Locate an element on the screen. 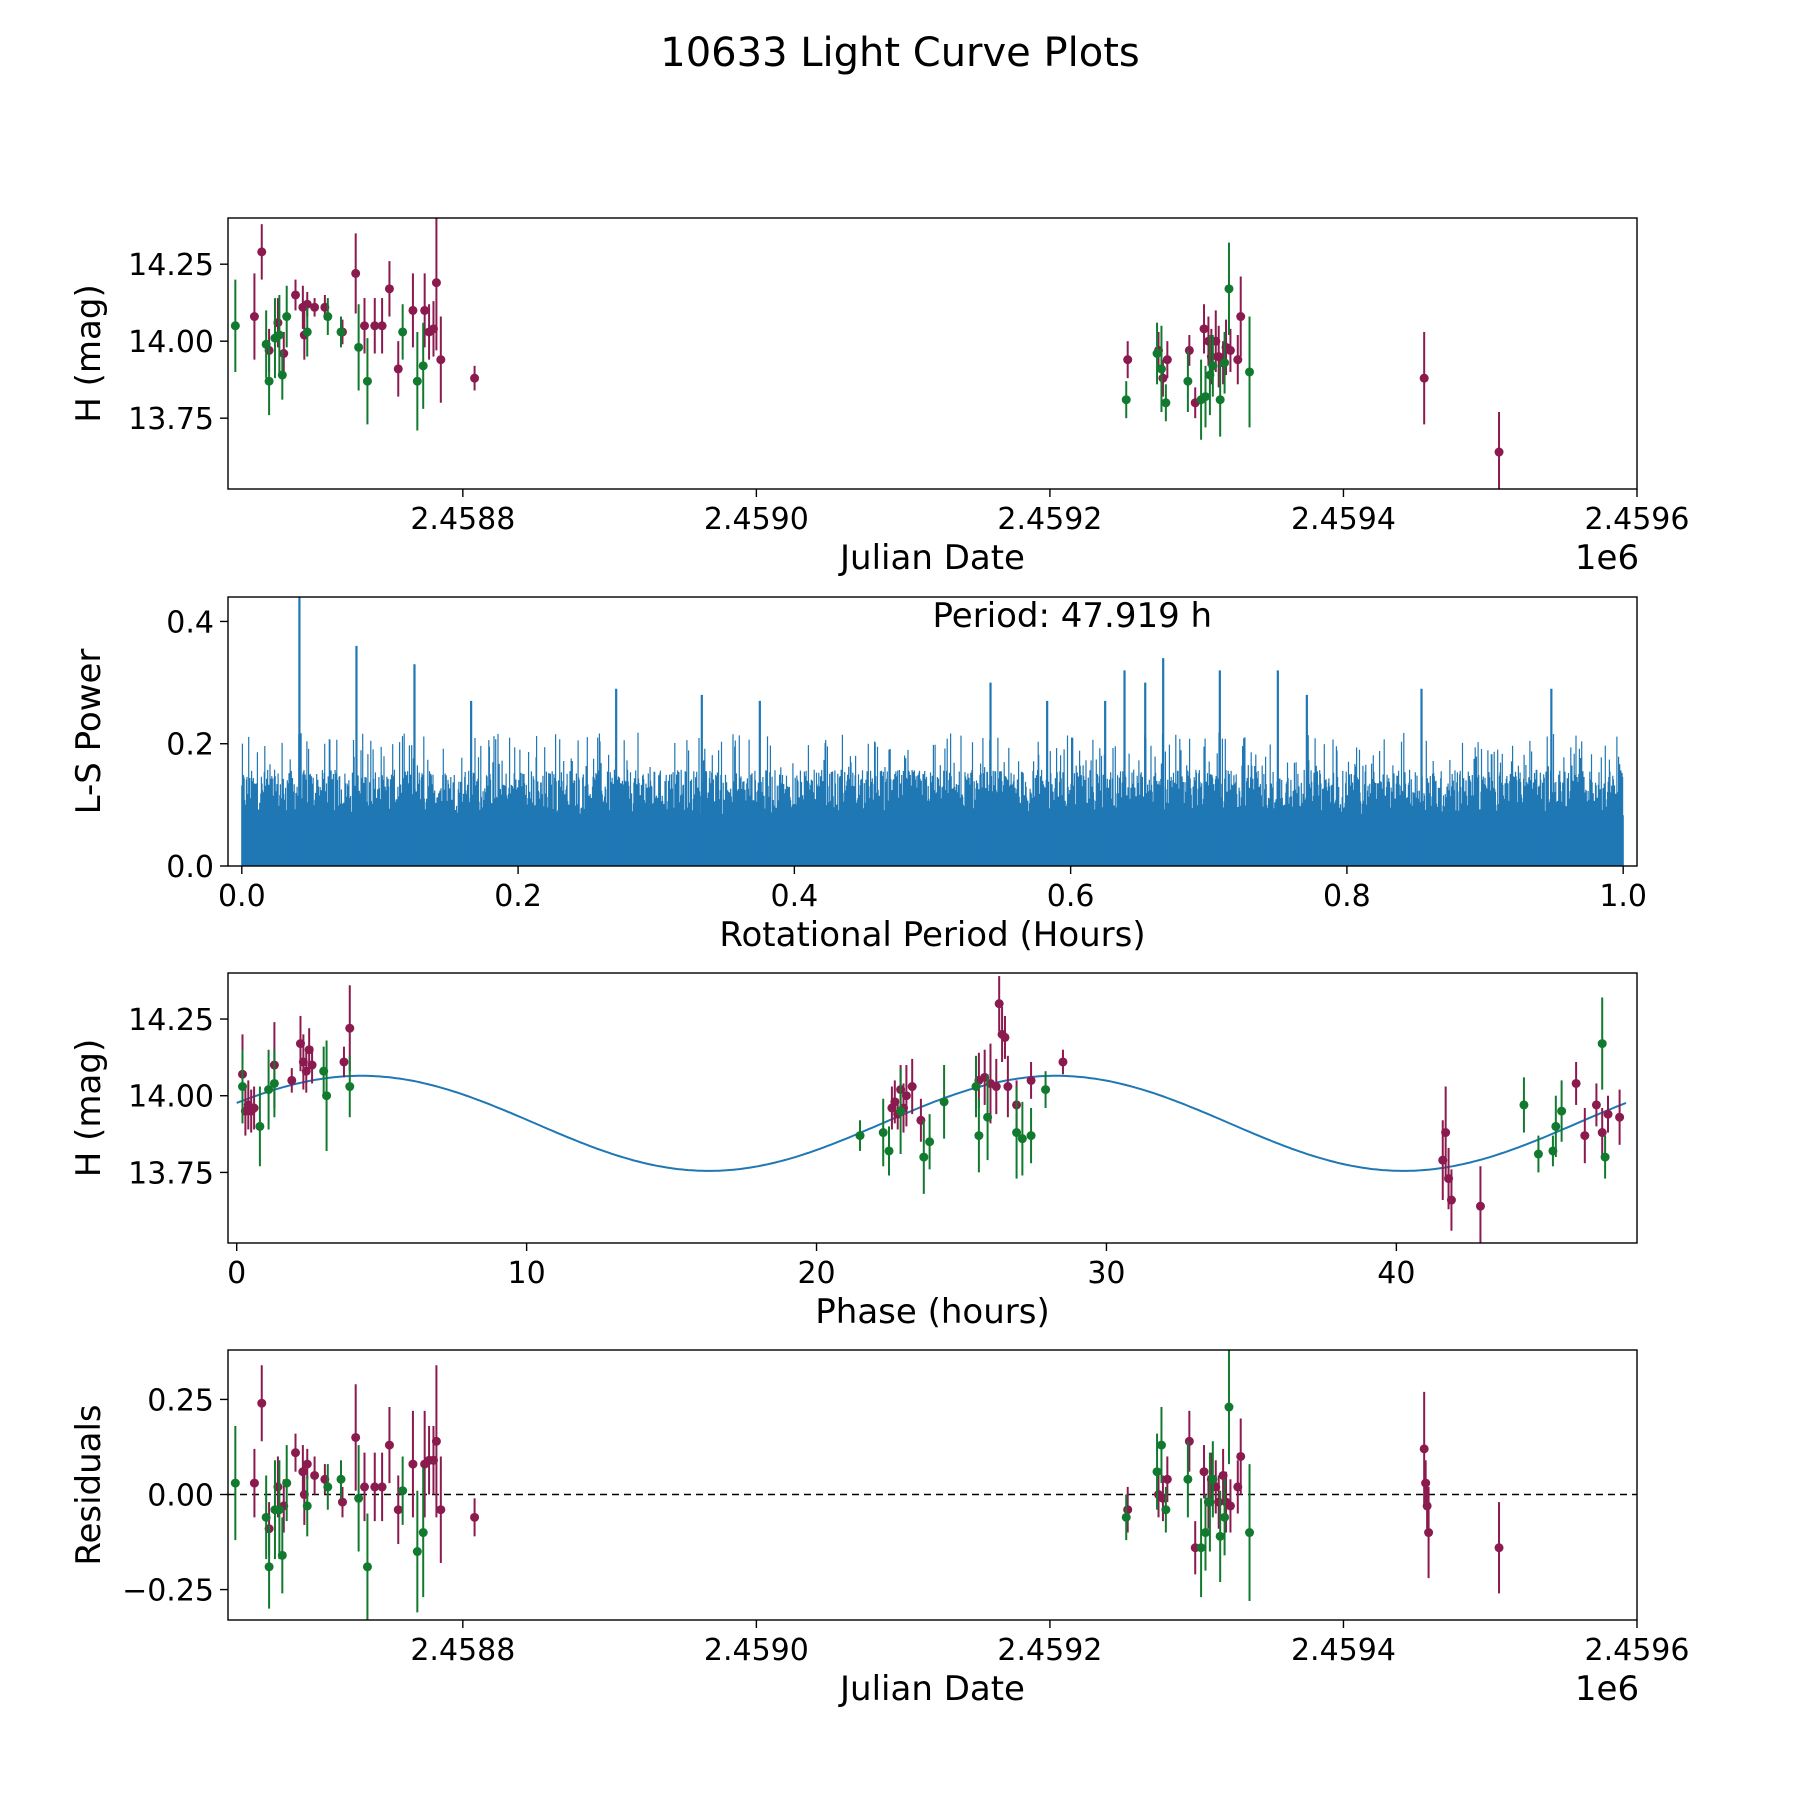 This screenshot has height=1800, width=1800. periodogram-xtick-label: 0.8 is located at coordinates (1347, 896).